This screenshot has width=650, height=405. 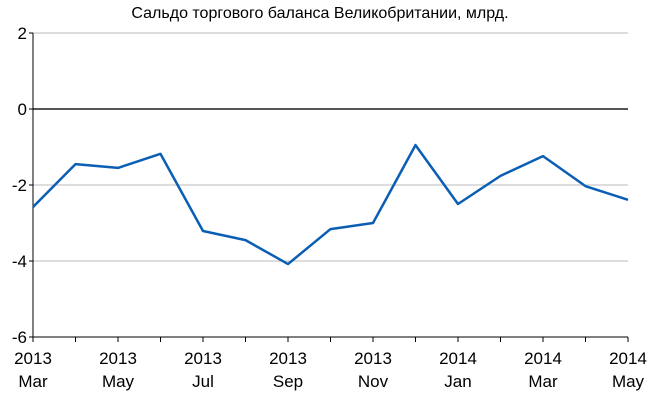 What do you see at coordinates (288, 381) in the screenshot?
I see `x-tick-label: Sep` at bounding box center [288, 381].